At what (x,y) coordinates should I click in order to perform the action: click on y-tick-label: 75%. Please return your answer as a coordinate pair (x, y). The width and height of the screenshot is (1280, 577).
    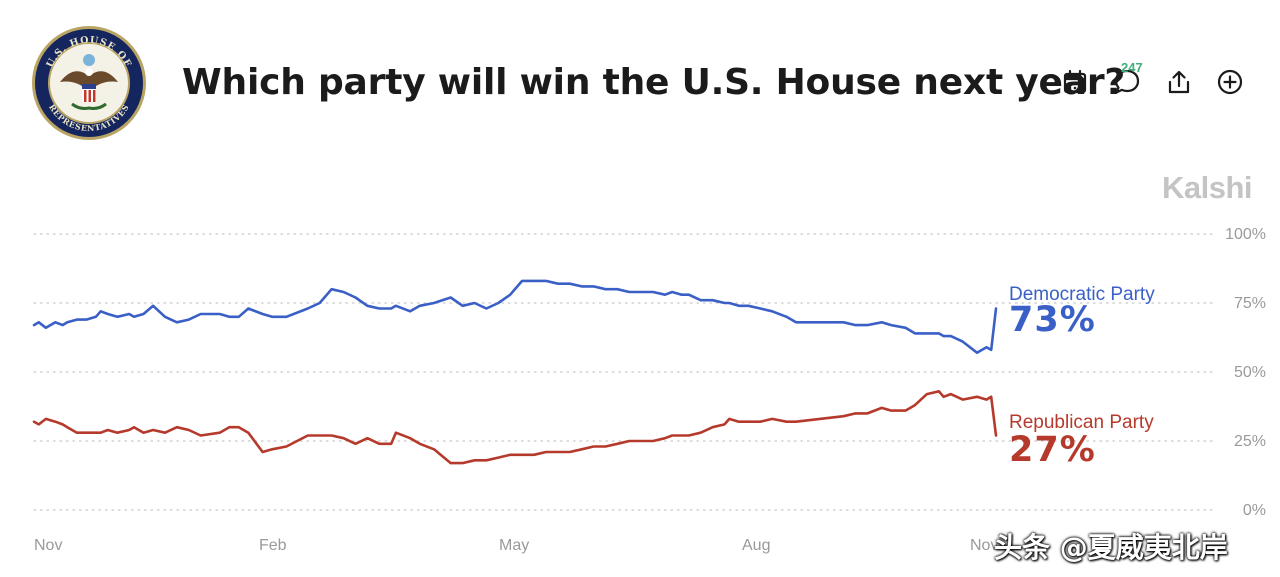
    Looking at the image, I should click on (1250, 303).